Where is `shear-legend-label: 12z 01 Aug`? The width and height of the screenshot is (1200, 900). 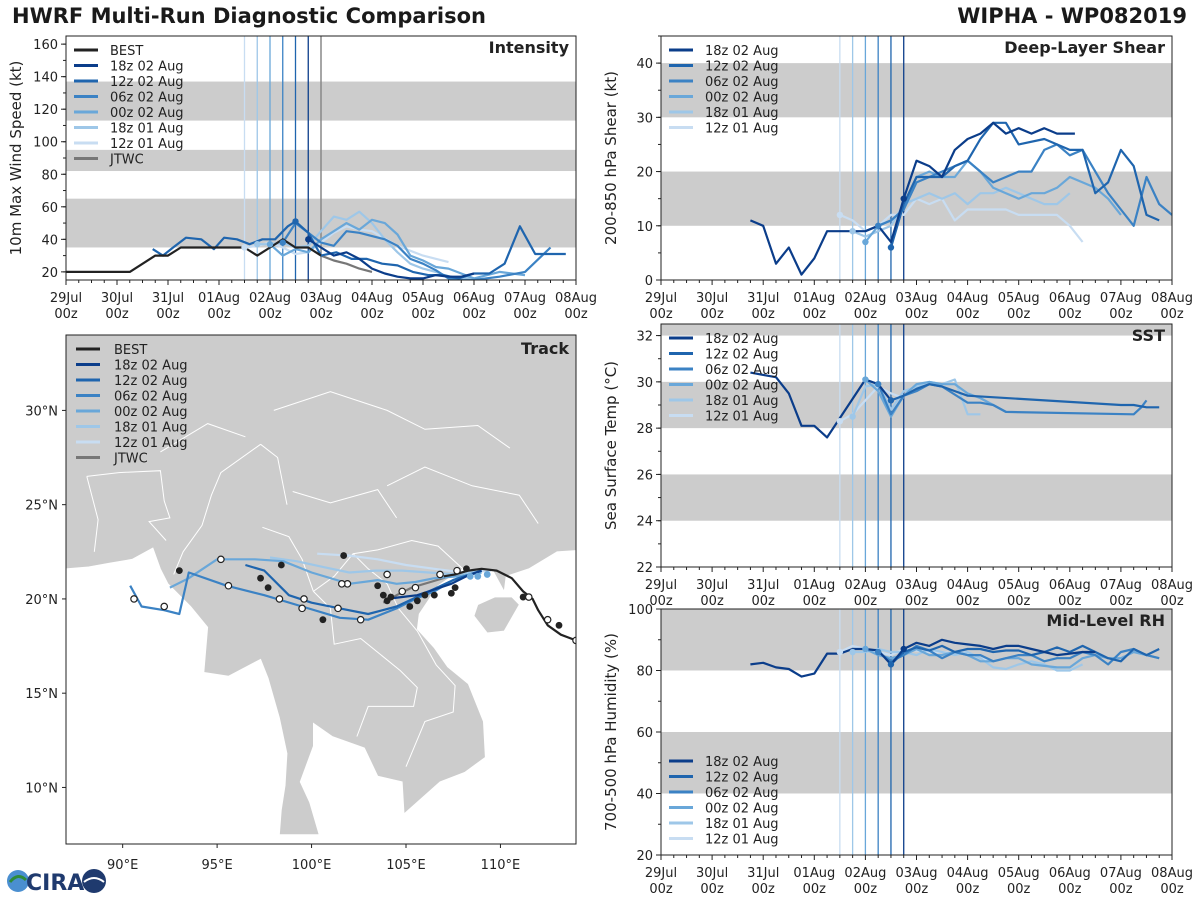 shear-legend-label: 12z 01 Aug is located at coordinates (742, 129).